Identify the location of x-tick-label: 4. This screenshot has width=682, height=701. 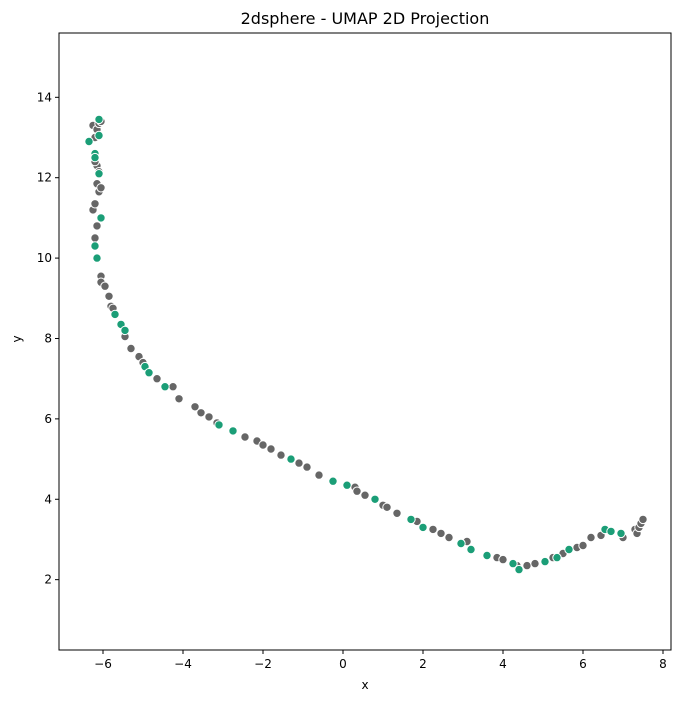
(503, 664).